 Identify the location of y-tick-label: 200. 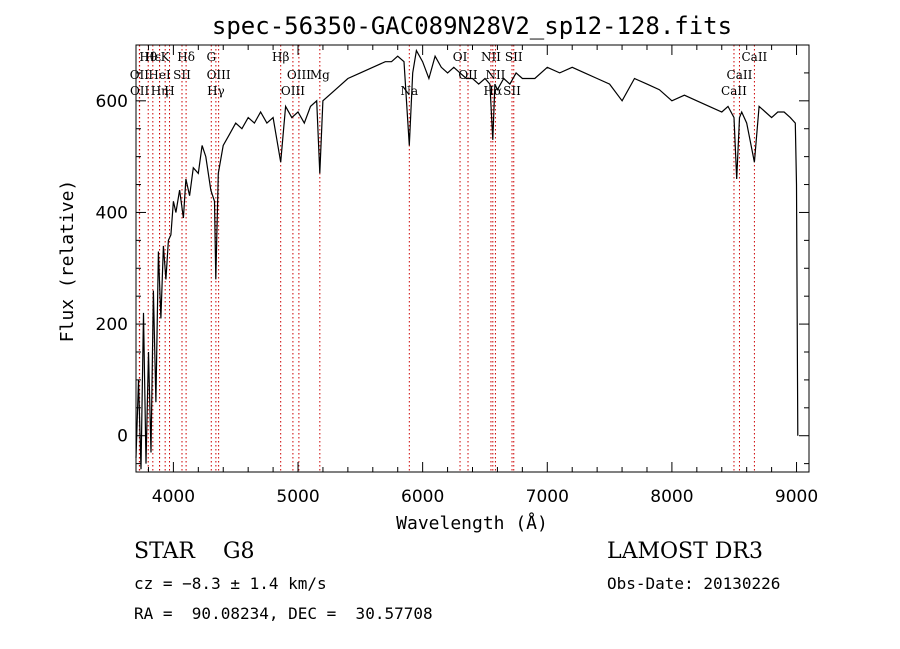
(112, 325).